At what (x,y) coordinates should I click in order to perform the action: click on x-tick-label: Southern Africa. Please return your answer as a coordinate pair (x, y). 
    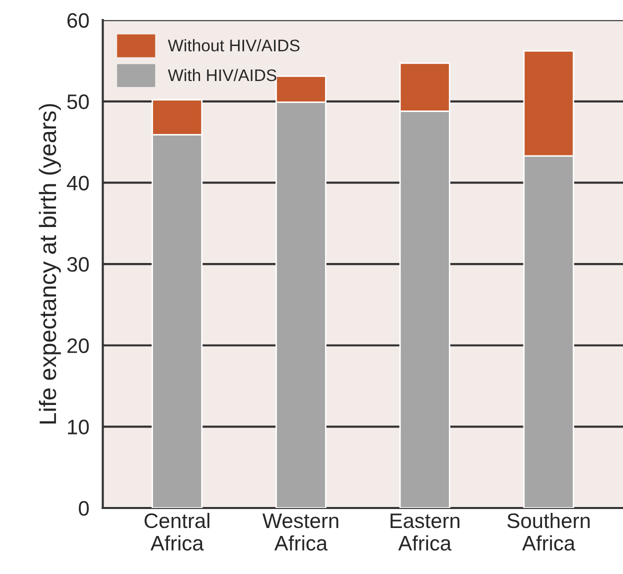
    Looking at the image, I should click on (548, 531).